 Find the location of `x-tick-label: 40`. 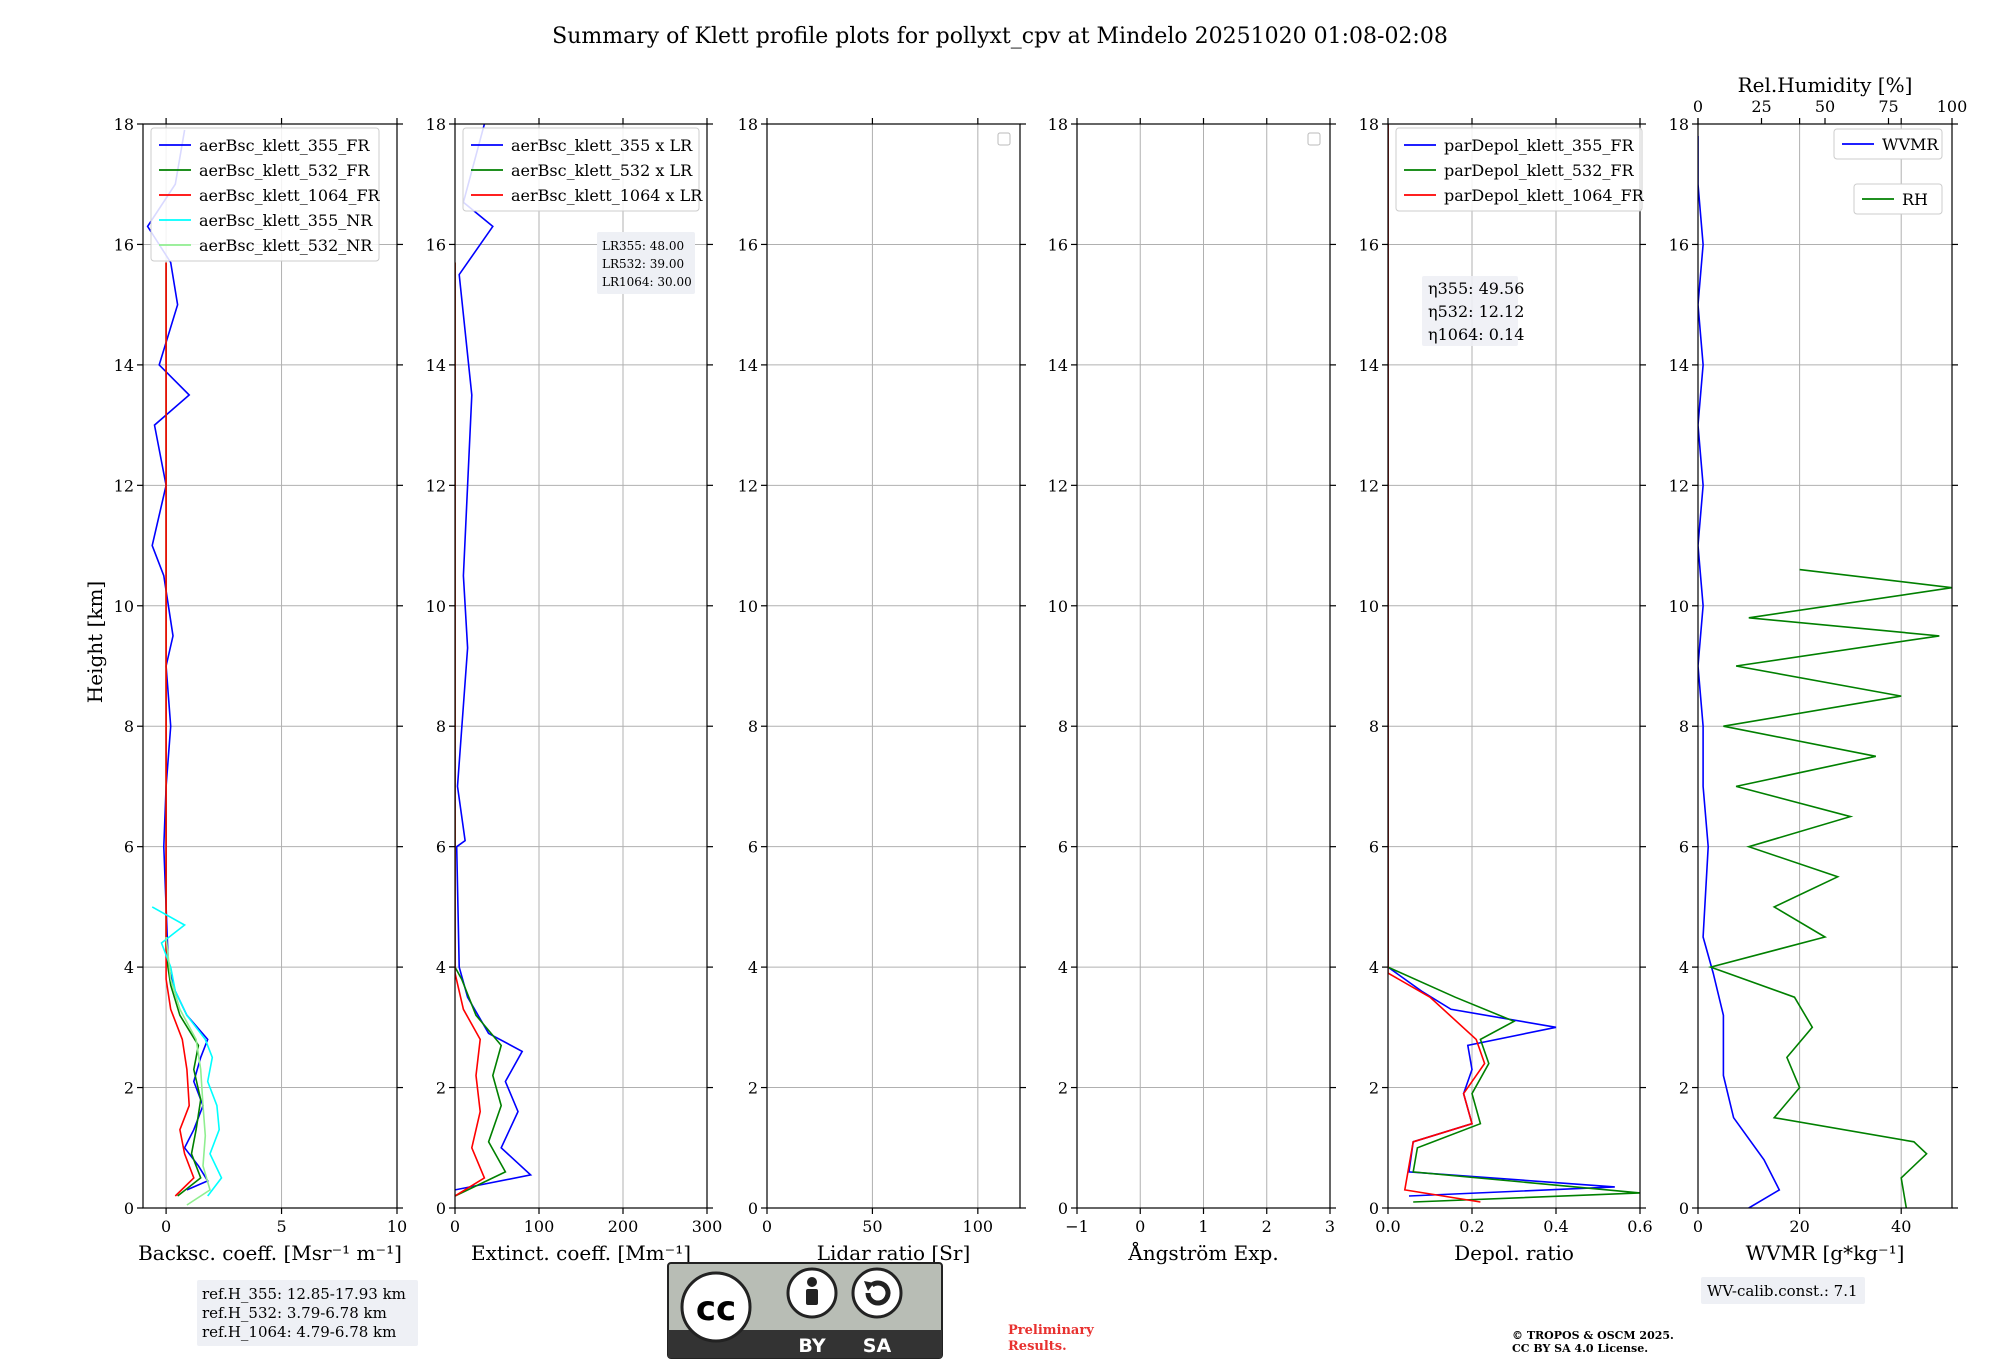

x-tick-label: 40 is located at coordinates (1901, 1226).